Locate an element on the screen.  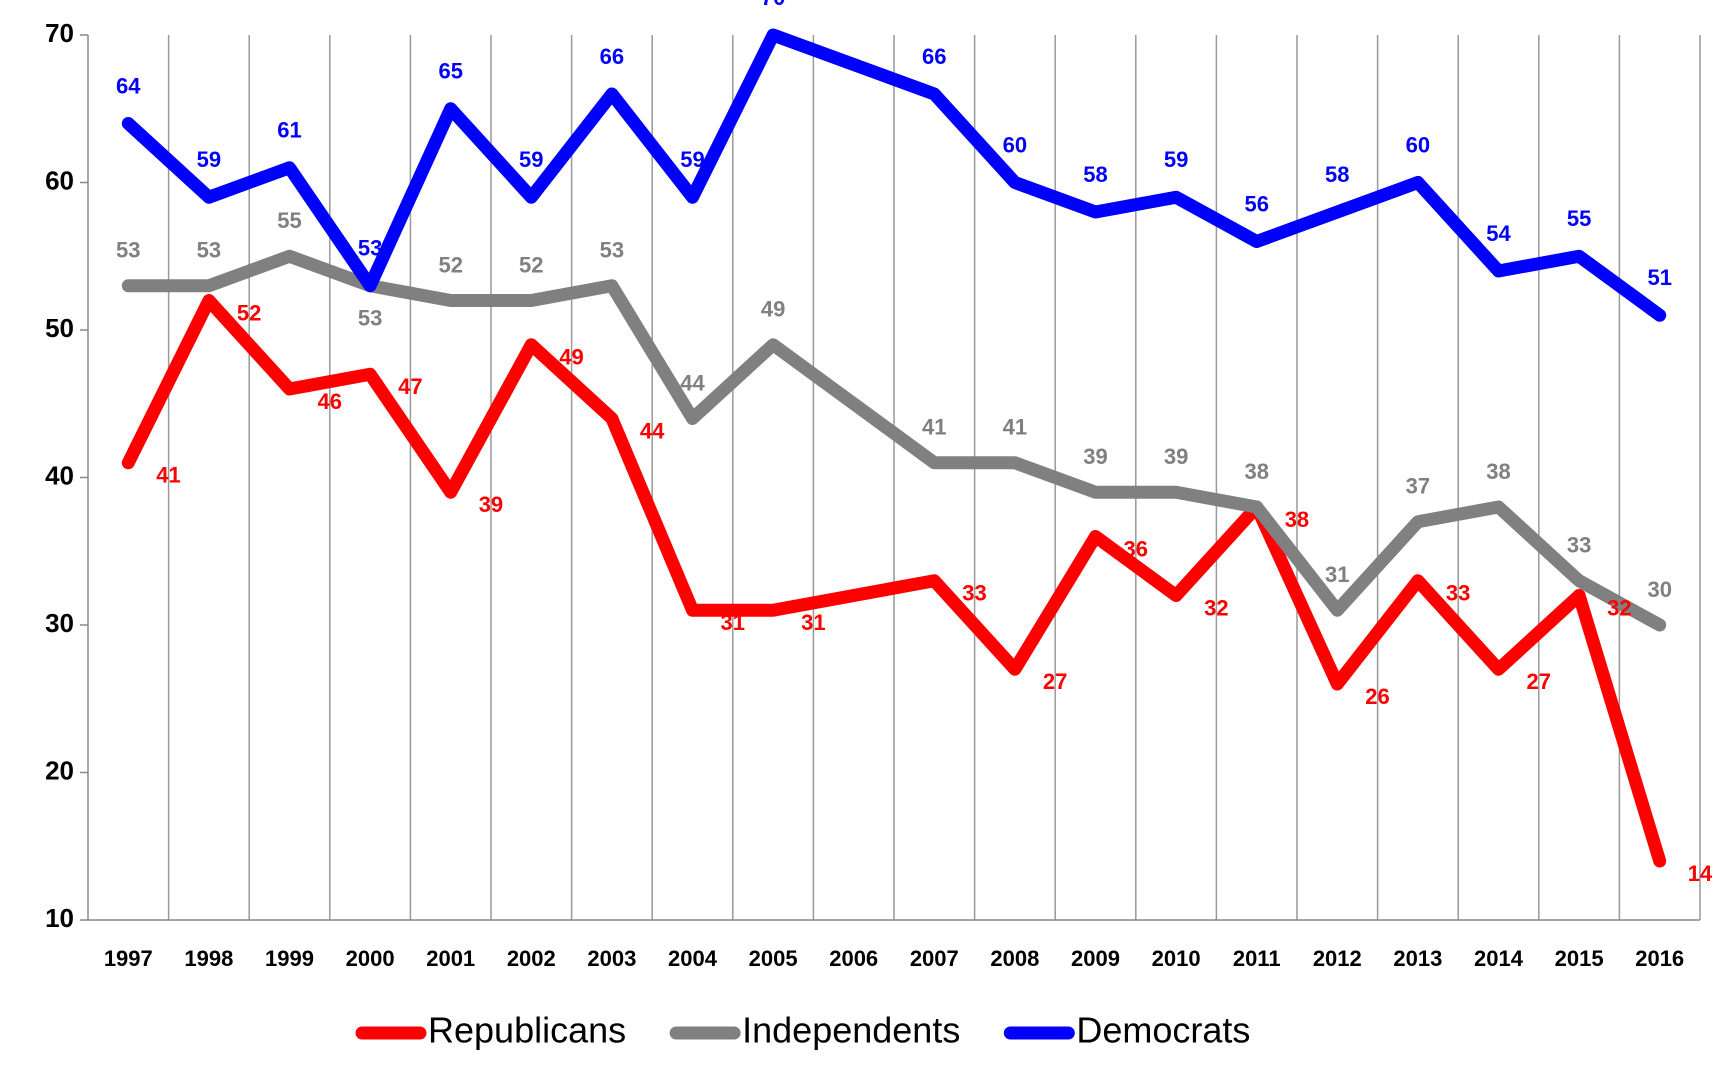
legend-label: Democrats is located at coordinates (1163, 1030).